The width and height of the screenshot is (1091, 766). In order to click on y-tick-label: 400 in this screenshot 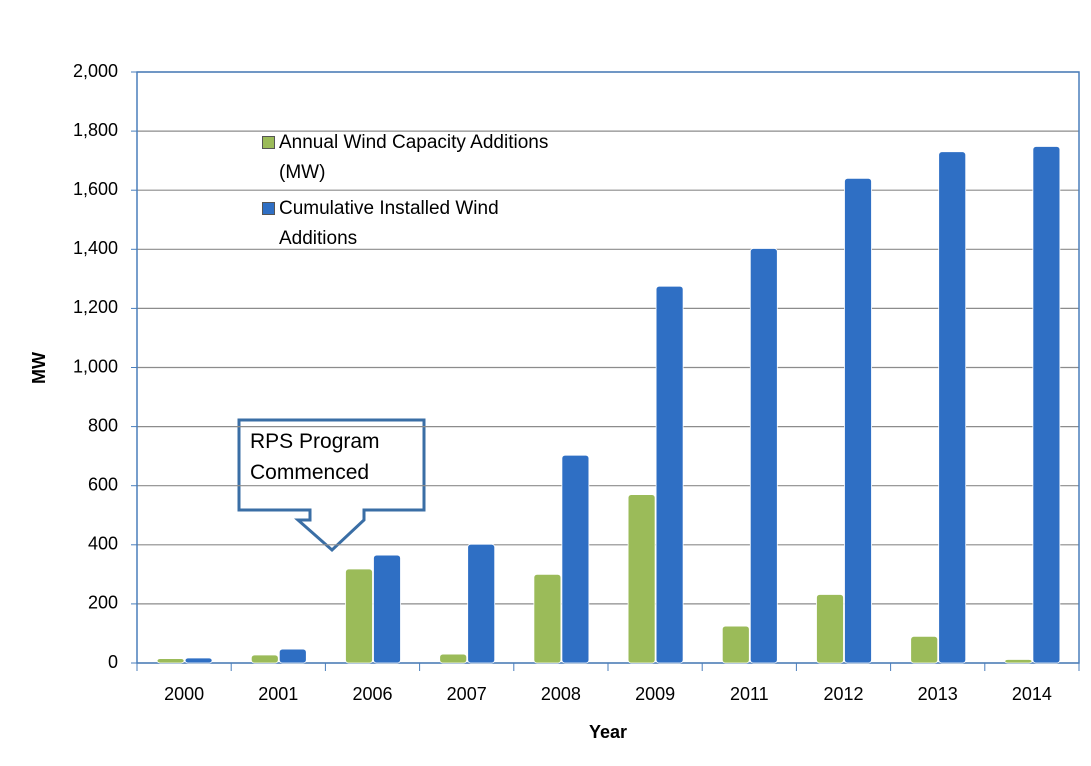, I will do `click(103, 544)`.